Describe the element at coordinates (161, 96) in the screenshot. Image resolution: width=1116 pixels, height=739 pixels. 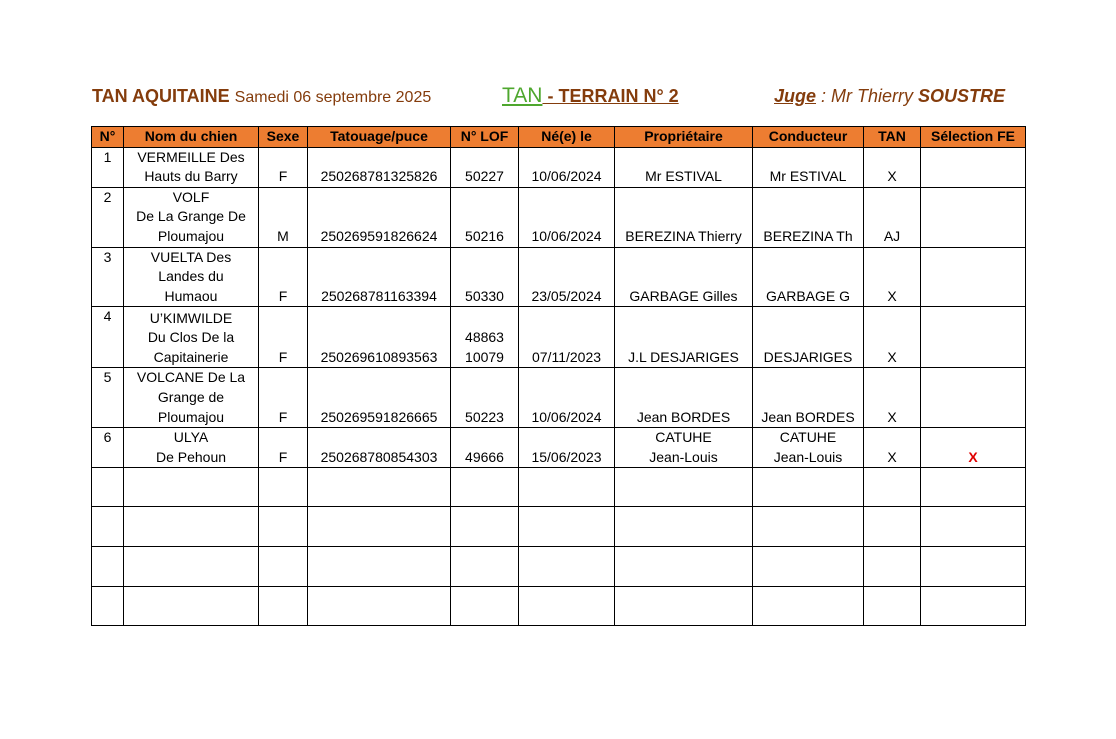
I see `organization-name: TAN AQUITAINE` at that location.